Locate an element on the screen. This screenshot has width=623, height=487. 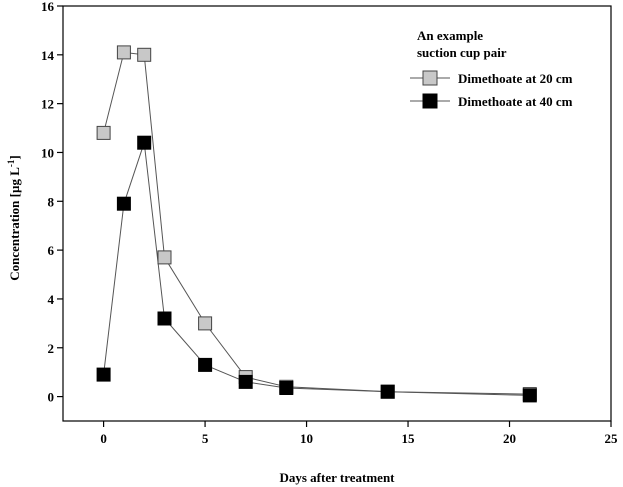
y-axis-title: Concentration [µg L-1] is located at coordinates (14, 218).